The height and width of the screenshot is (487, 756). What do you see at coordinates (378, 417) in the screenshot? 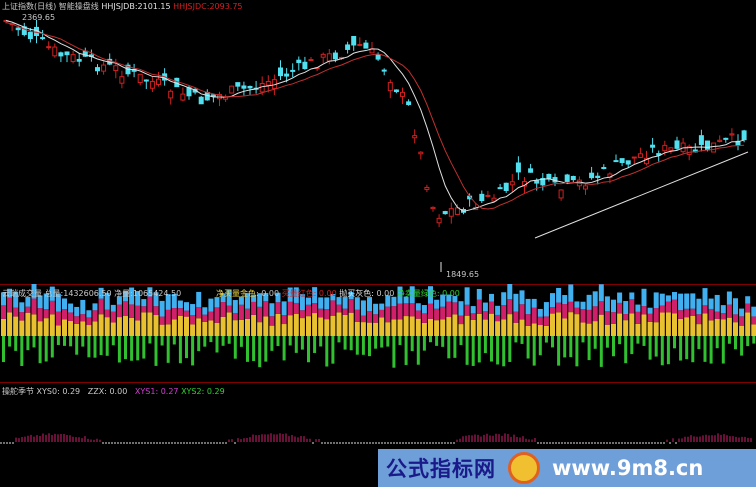
I see `oscillator-chart` at bounding box center [378, 417].